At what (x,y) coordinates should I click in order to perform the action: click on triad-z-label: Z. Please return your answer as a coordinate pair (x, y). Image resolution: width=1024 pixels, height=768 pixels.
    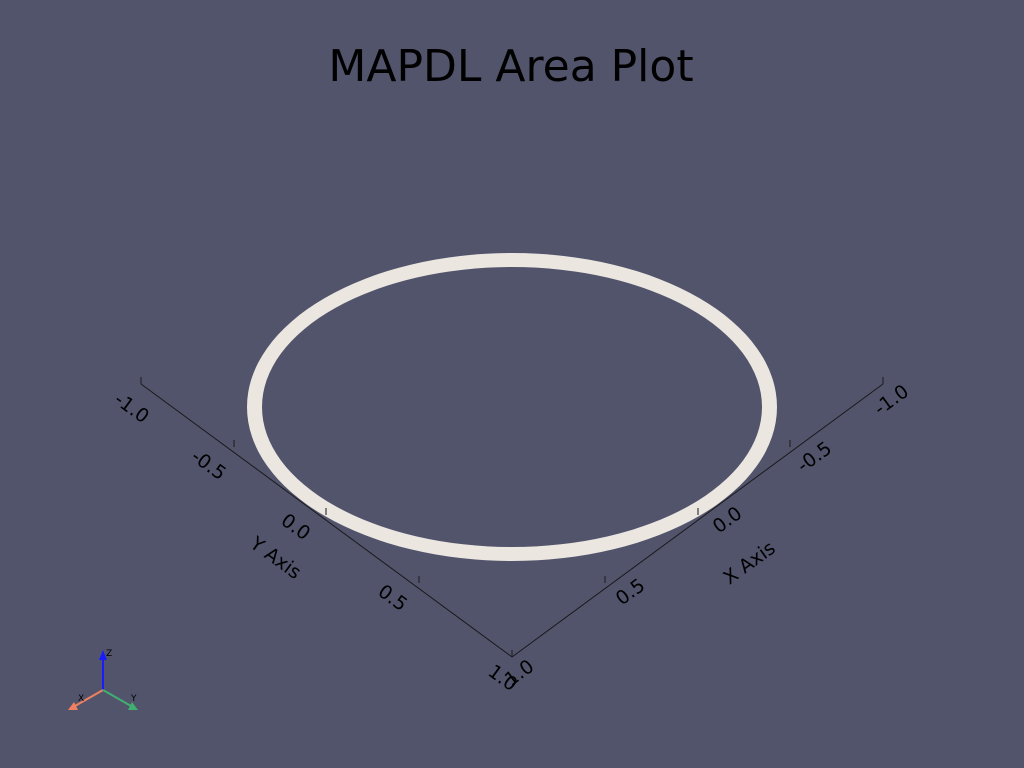
    Looking at the image, I should click on (109, 654).